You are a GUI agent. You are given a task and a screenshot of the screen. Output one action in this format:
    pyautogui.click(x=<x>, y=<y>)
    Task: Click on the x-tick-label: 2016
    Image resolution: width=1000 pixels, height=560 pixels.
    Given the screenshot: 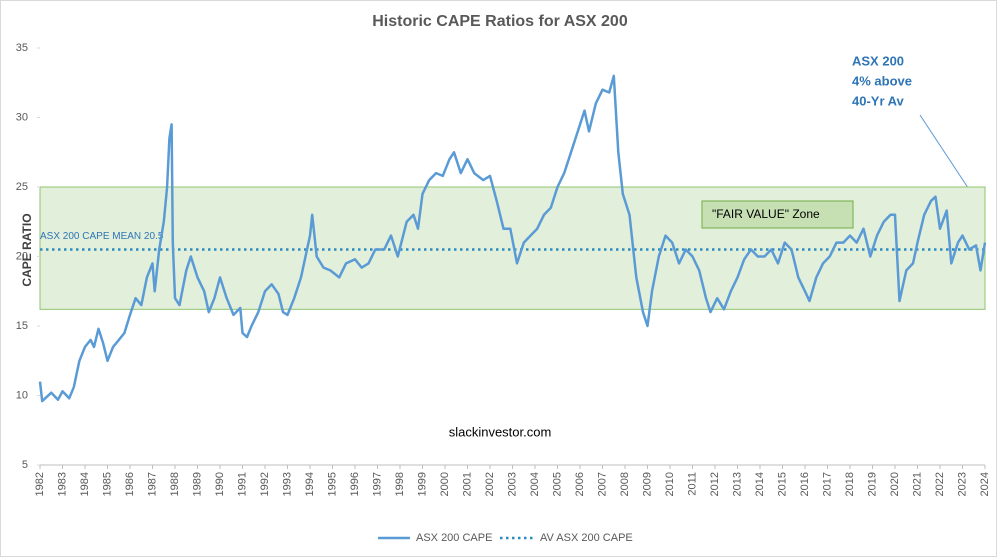 What is the action you would take?
    pyautogui.click(x=805, y=484)
    